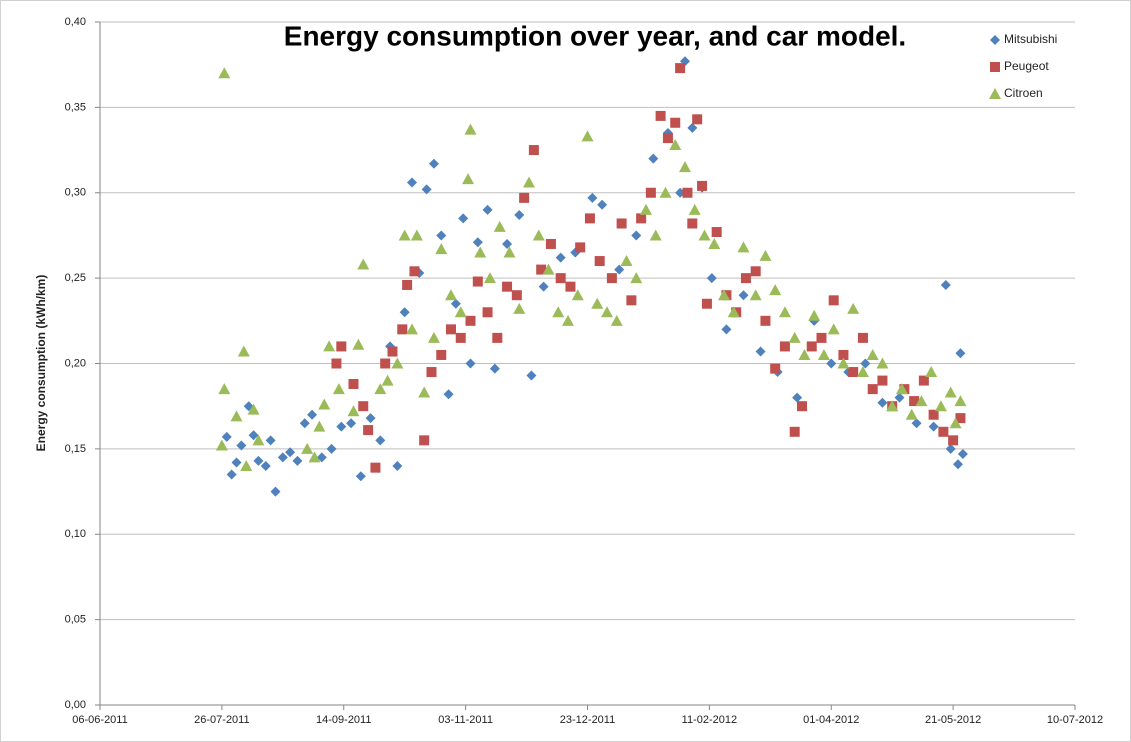 Image resolution: width=1131 pixels, height=742 pixels. I want to click on x-tick-label: 10-07-2012, so click(1075, 720).